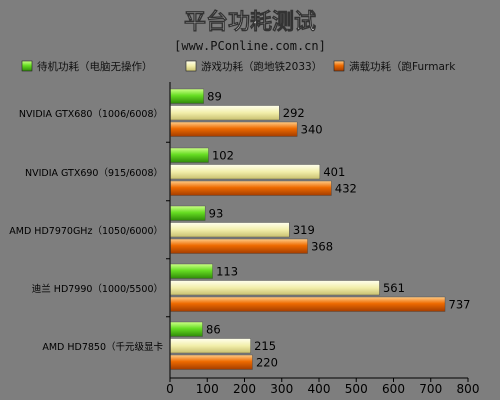  Describe the element at coordinates (250, 46) in the screenshot. I see `chart-subtitle: [www.PConline.com.cn]` at that location.